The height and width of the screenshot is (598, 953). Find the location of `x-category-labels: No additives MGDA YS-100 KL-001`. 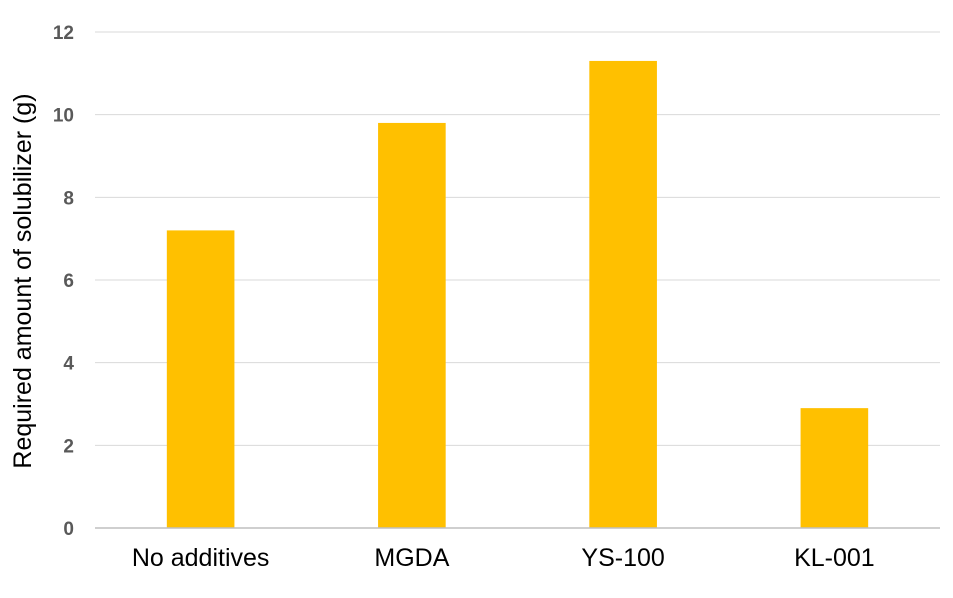

x-category-labels: No additives MGDA YS-100 KL-001 is located at coordinates (503, 558).